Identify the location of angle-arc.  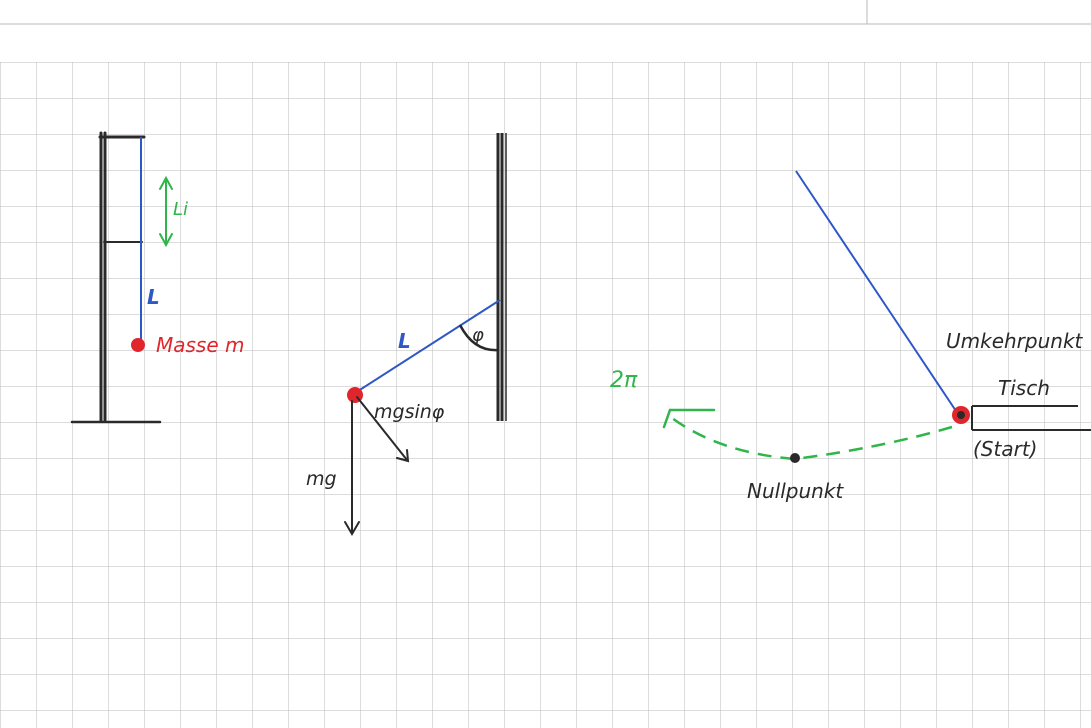
(479, 338).